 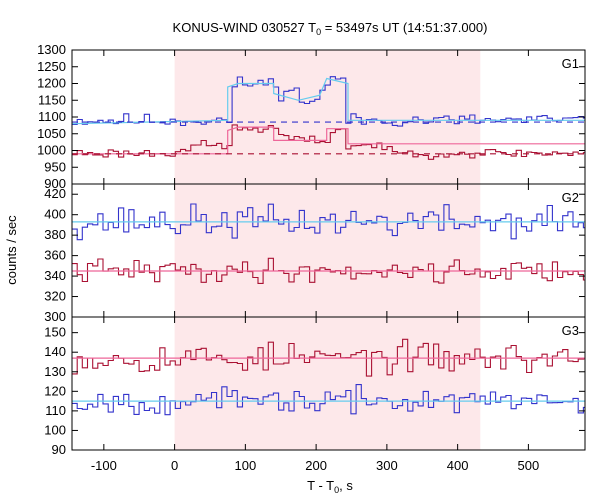 What do you see at coordinates (52, 99) in the screenshot?
I see `y-tick-label: 1150` at bounding box center [52, 99].